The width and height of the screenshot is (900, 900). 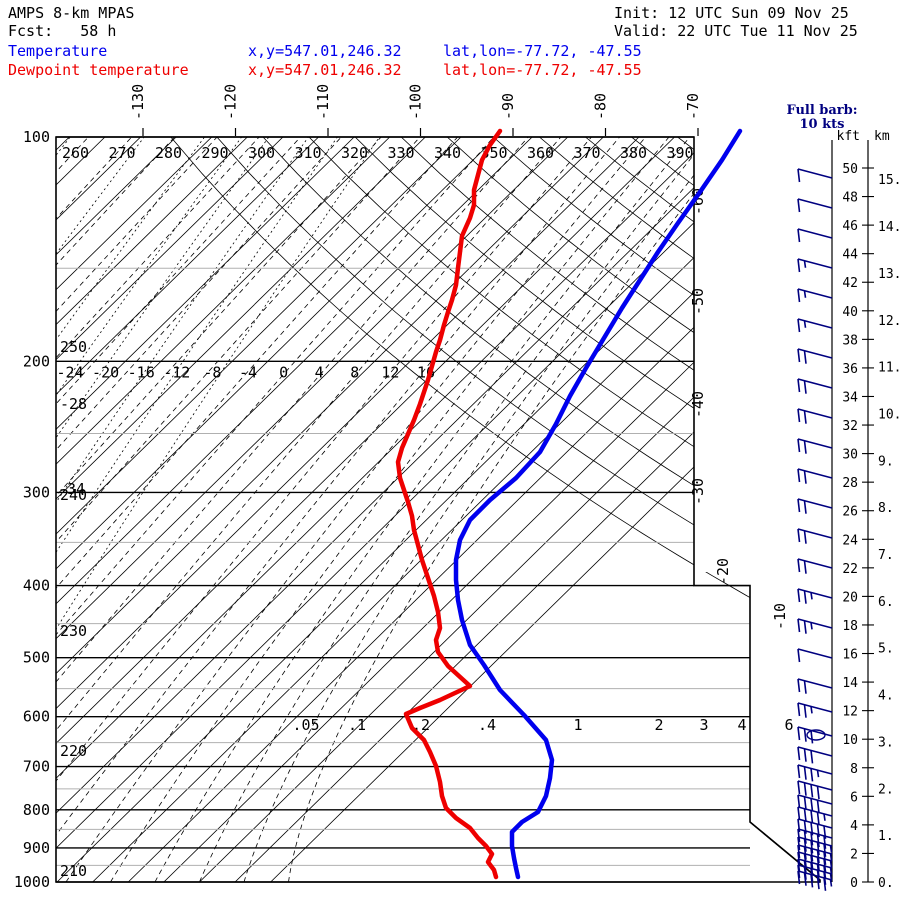 What do you see at coordinates (886, 789) in the screenshot?
I see `km-tick-label: 2.` at bounding box center [886, 789].